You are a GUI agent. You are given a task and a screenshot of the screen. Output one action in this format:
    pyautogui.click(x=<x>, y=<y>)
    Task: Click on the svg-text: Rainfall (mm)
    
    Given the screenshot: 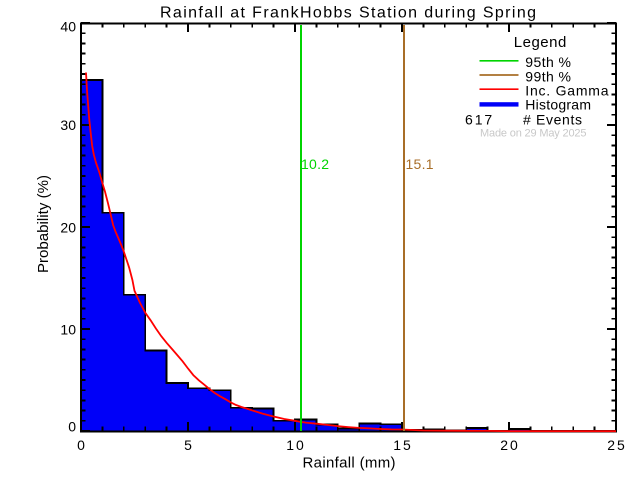 What is the action you would take?
    pyautogui.click(x=349, y=463)
    